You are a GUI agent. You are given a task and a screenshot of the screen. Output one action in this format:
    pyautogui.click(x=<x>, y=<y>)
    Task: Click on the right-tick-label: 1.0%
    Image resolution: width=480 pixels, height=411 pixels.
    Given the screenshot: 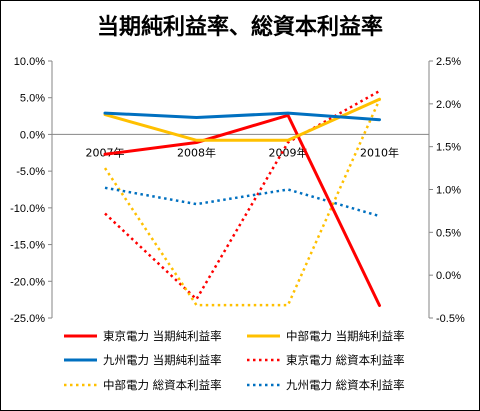 What is the action you would take?
    pyautogui.click(x=448, y=191)
    